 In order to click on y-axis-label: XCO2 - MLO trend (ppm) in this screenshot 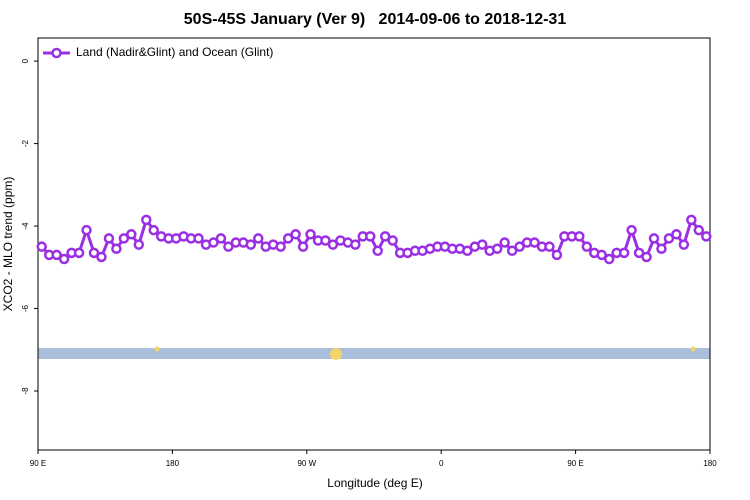, I will do `click(8, 244)`.